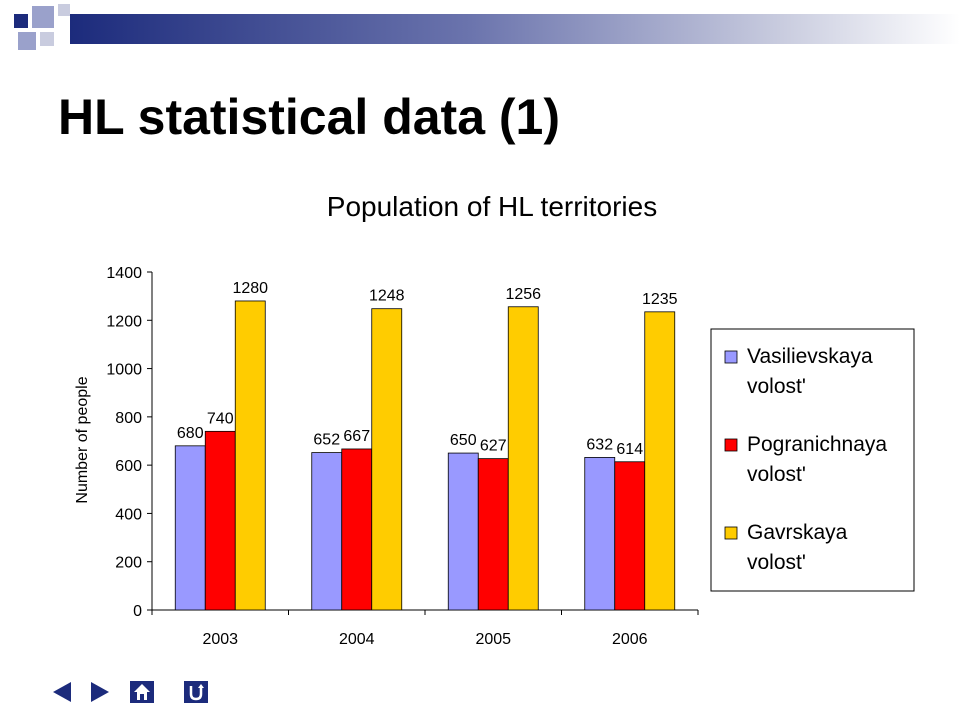 The width and height of the screenshot is (960, 720). What do you see at coordinates (124, 321) in the screenshot?
I see `y-tick-label: 1200` at bounding box center [124, 321].